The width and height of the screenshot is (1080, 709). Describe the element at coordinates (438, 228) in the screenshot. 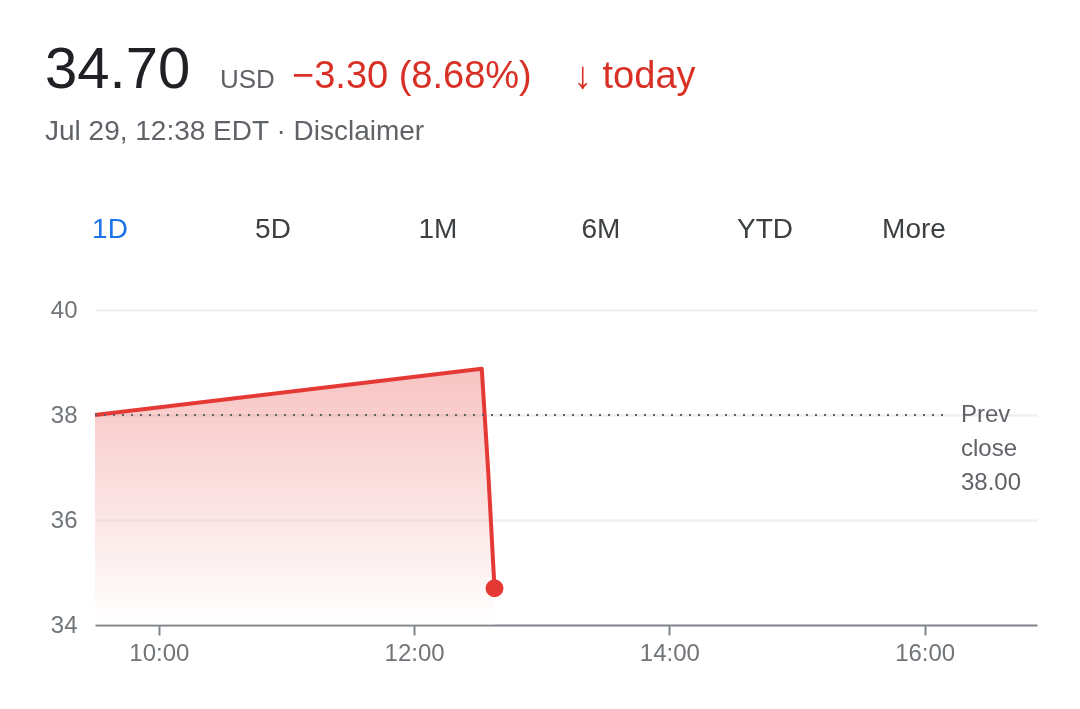

I see `text: 1M` at that location.